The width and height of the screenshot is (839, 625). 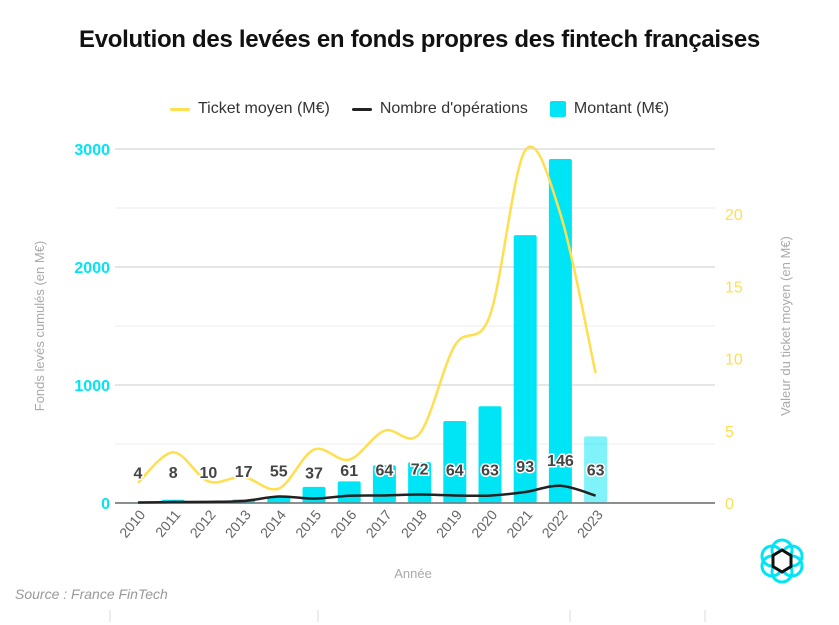 What do you see at coordinates (105, 504) in the screenshot?
I see `y-tick-label: 0` at bounding box center [105, 504].